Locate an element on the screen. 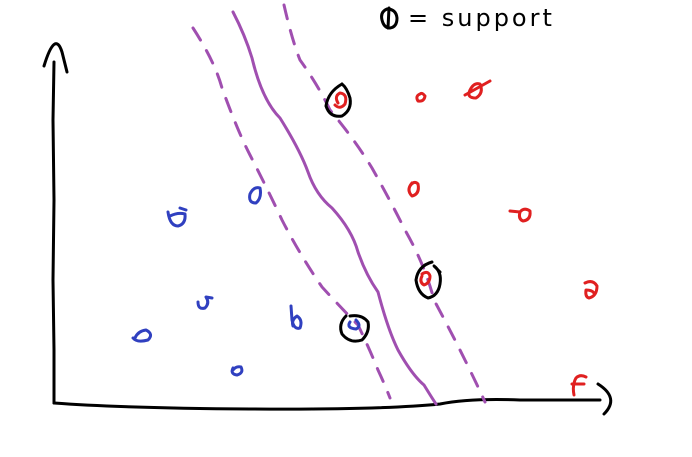  legend: = support is located at coordinates (467, 18).